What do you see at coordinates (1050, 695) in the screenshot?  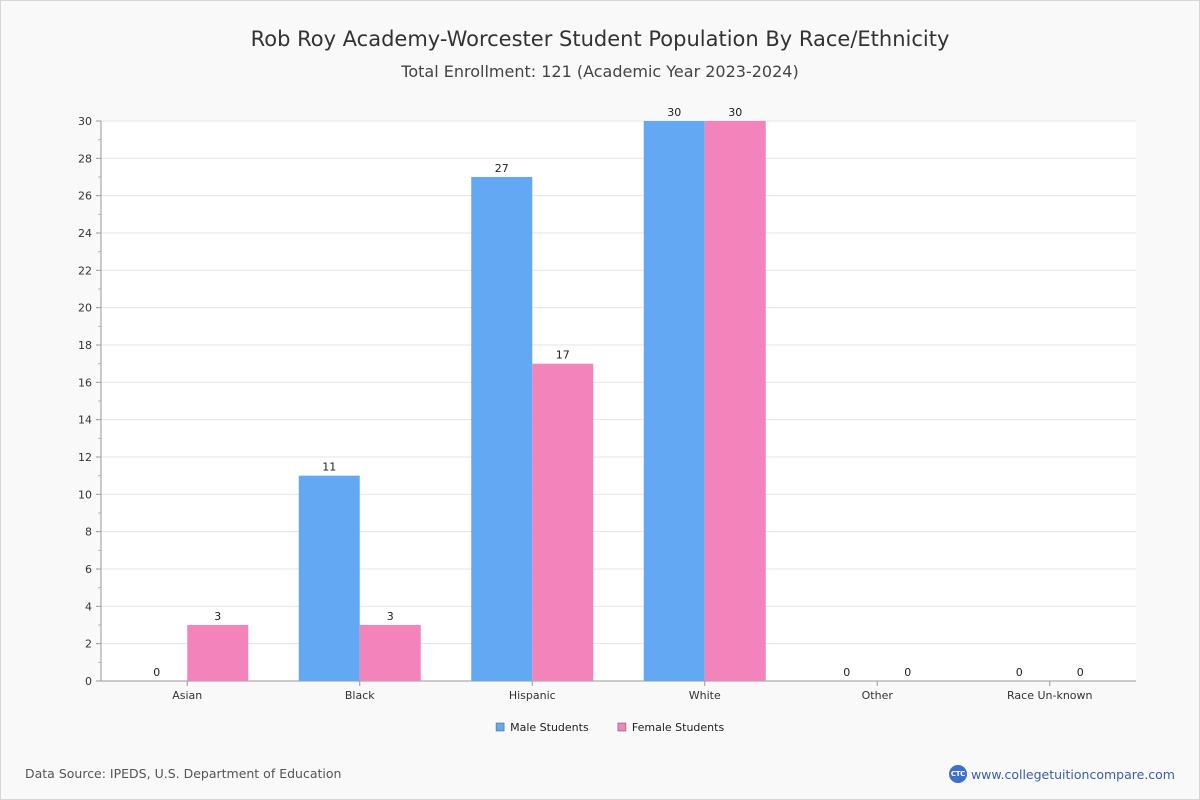 I see `x-category-label: Race Un-known` at bounding box center [1050, 695].